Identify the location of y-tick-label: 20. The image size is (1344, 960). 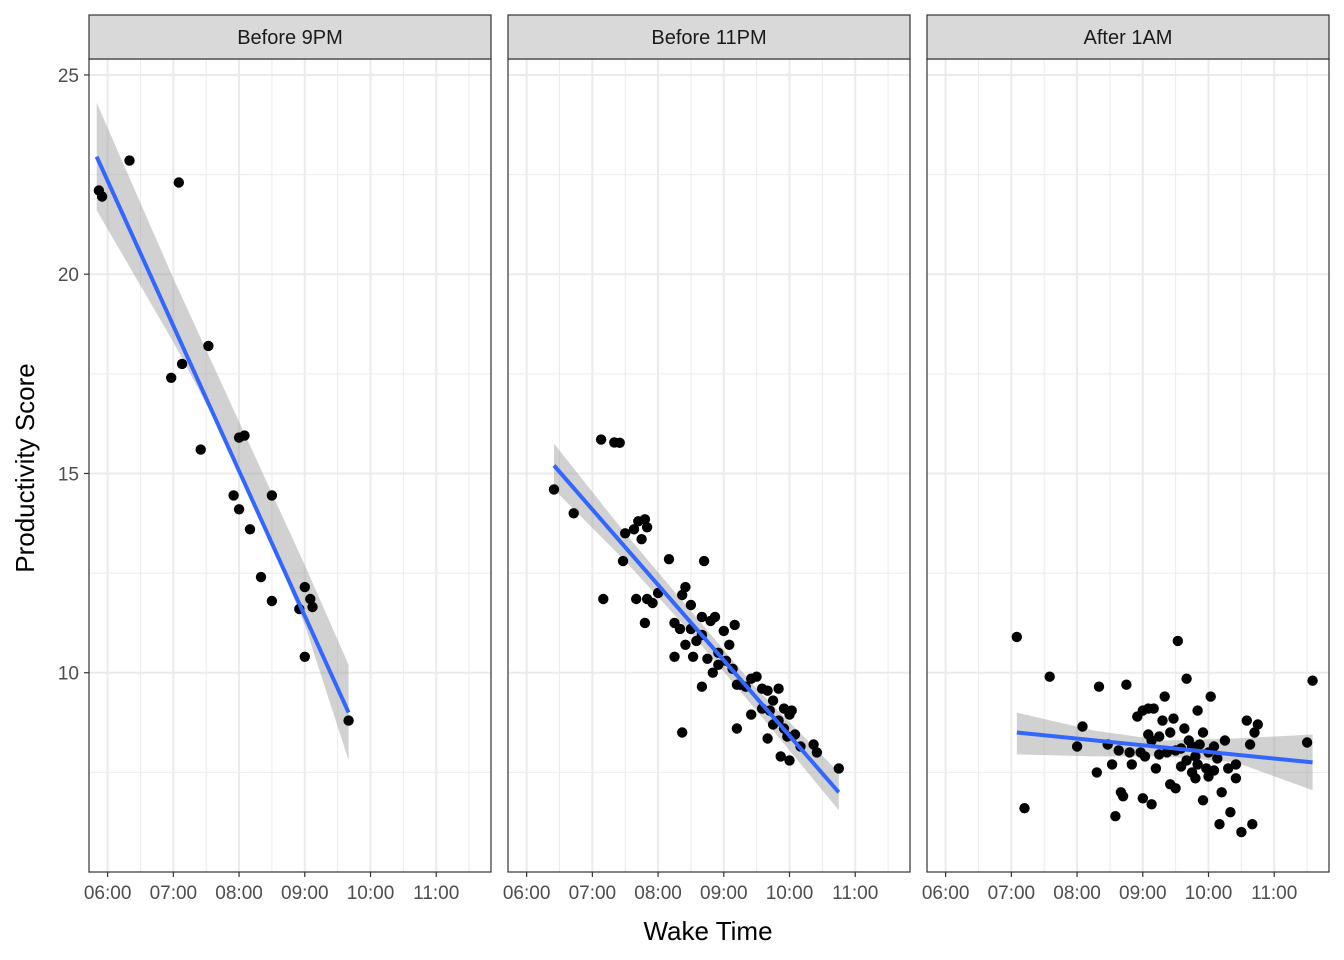
(68, 275).